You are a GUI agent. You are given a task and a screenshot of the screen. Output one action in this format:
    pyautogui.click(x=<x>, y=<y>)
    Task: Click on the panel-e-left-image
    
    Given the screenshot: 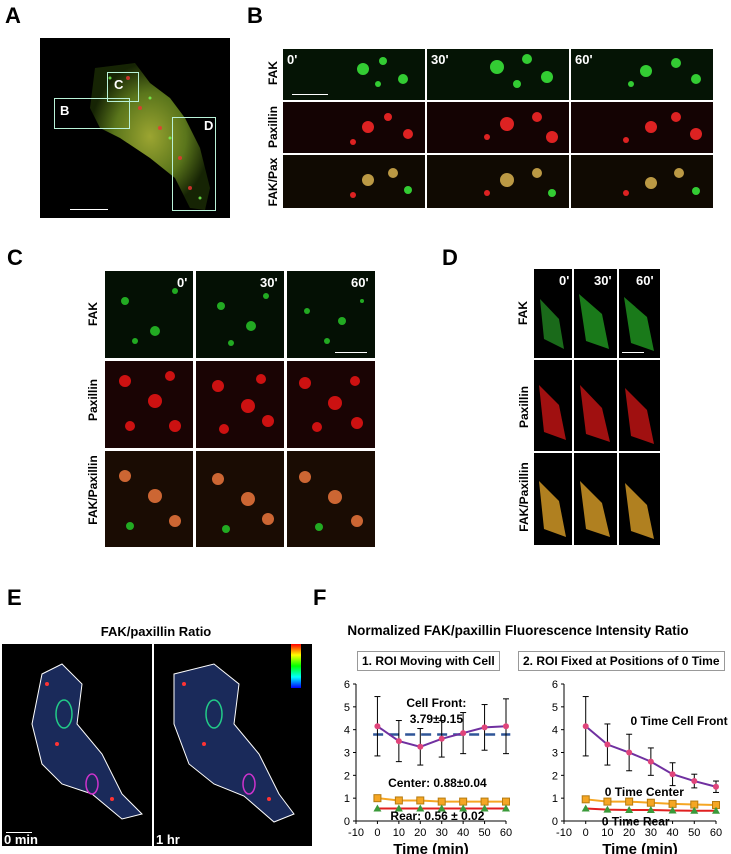 What is the action you would take?
    pyautogui.click(x=77, y=745)
    